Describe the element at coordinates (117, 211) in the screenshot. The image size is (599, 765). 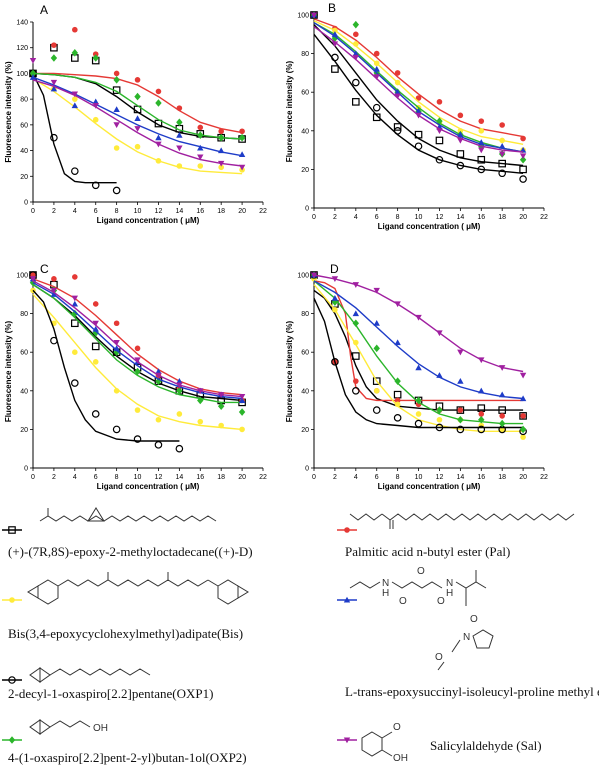
I see `x-tick-label: 8` at that location.